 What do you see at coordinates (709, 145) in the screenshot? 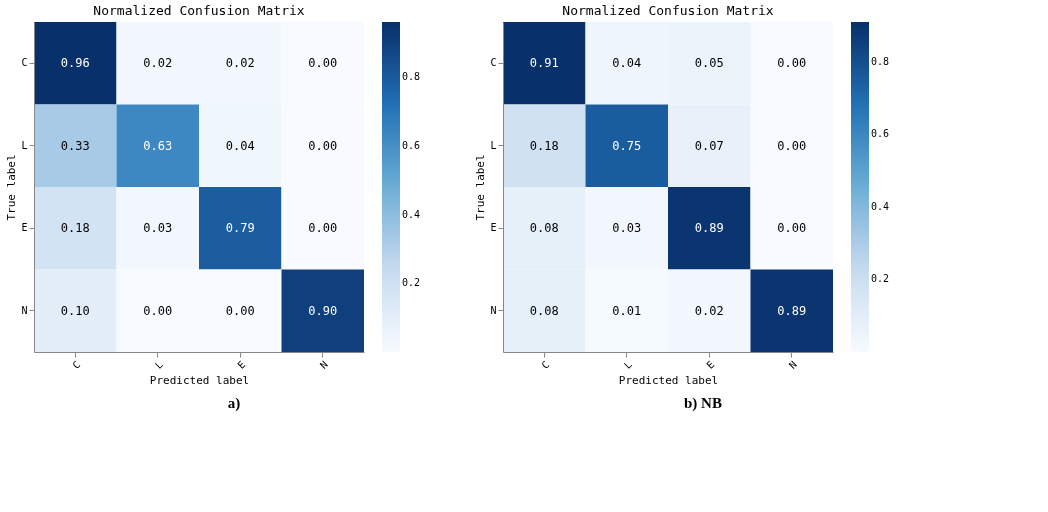
I see `data-label: 0.07` at bounding box center [709, 145].